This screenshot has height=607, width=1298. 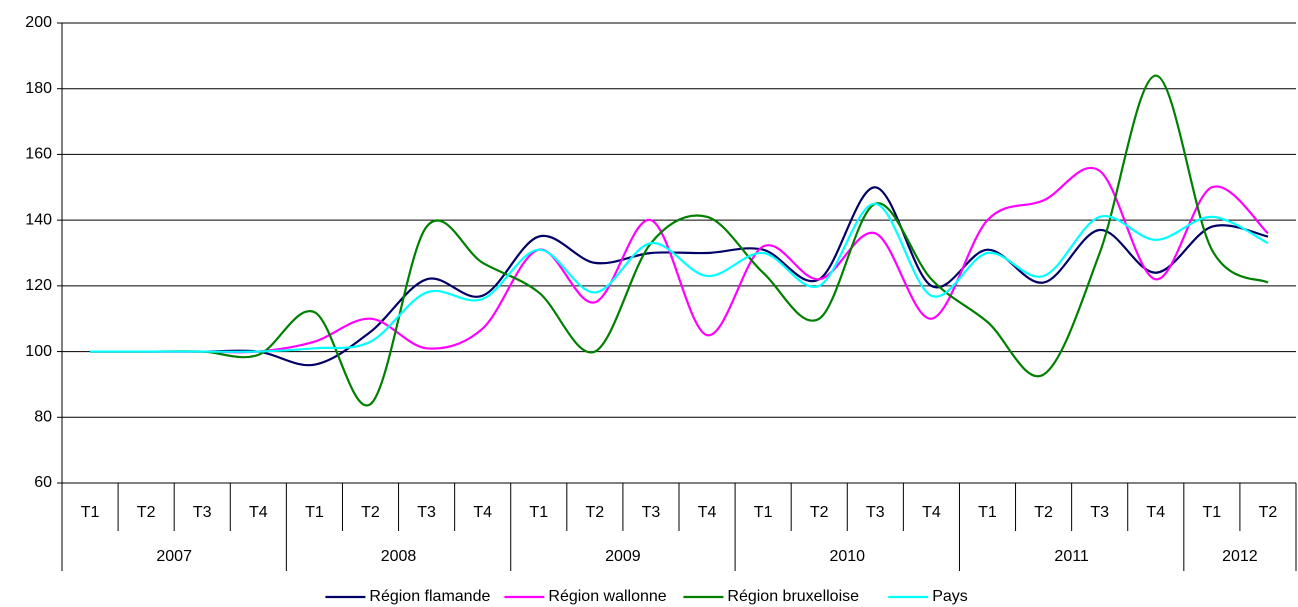 I want to click on y-tick-label: 80, so click(x=43, y=417).